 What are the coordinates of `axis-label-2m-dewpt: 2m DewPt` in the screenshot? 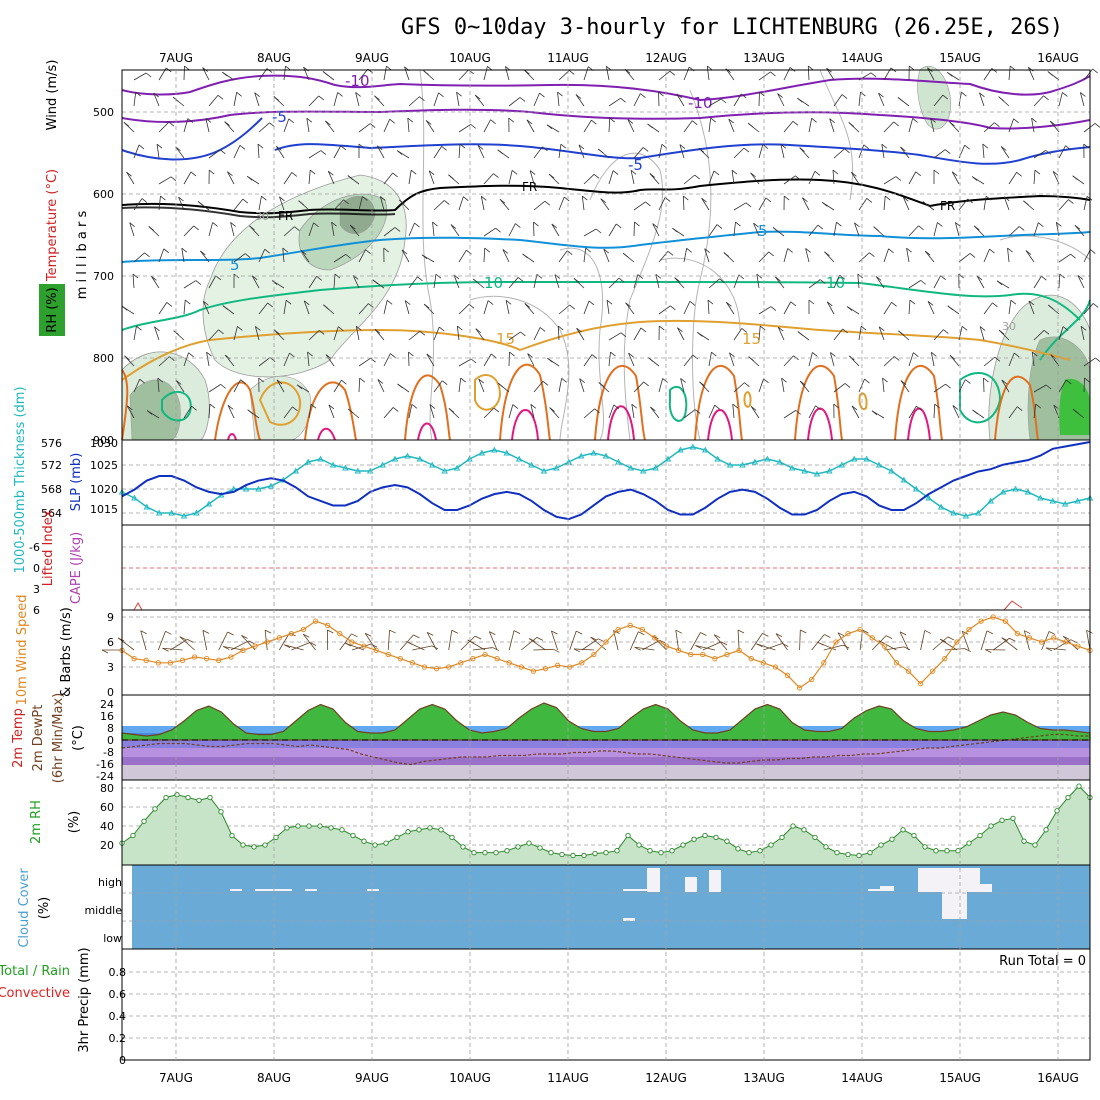 It's located at (38, 738).